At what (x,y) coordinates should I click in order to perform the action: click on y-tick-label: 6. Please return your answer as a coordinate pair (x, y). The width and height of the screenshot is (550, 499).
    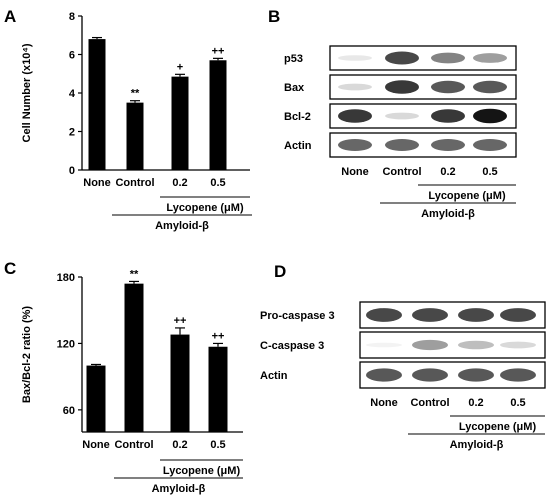
    Looking at the image, I should click on (72, 56).